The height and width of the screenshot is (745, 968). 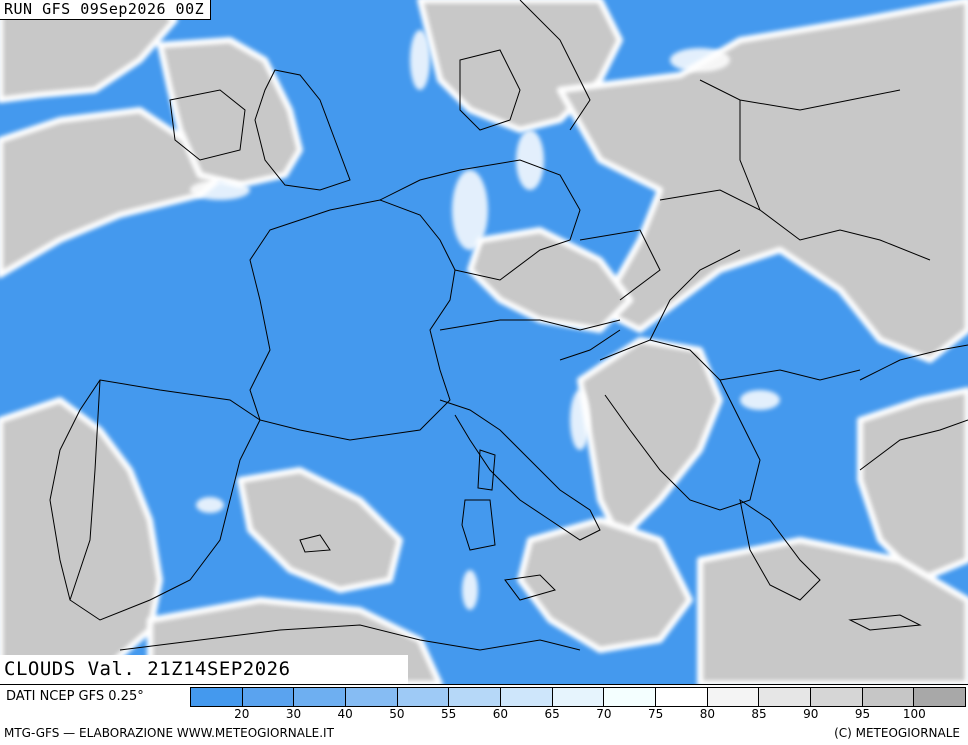 What do you see at coordinates (449, 714) in the screenshot?
I see `legend-tick-label: 55` at bounding box center [449, 714].